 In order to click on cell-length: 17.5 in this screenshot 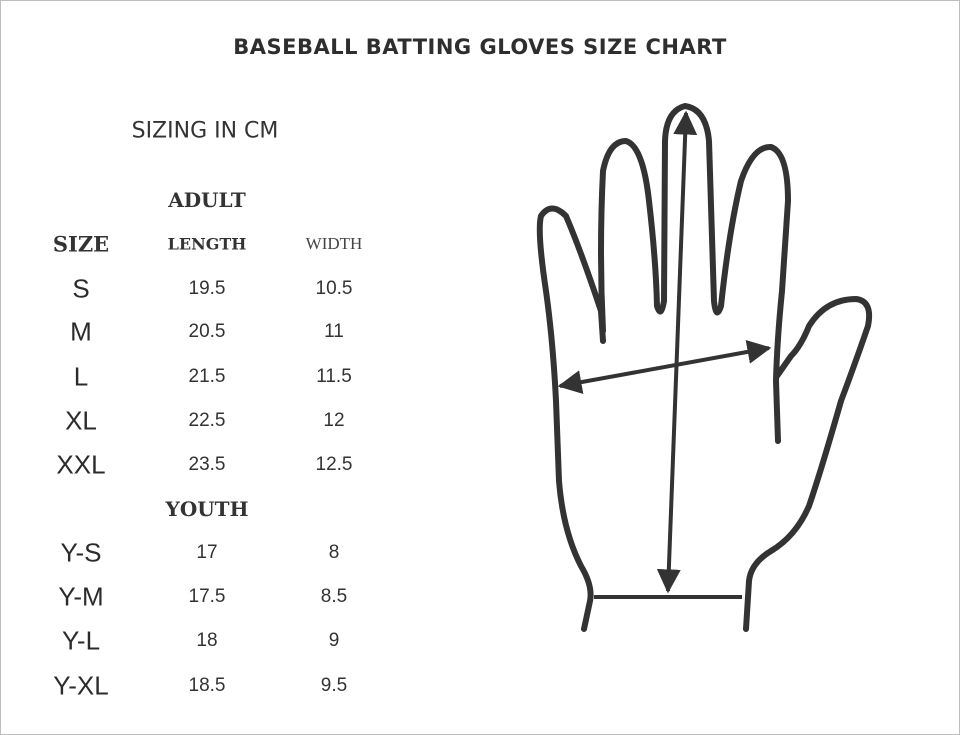, I will do `click(207, 596)`.